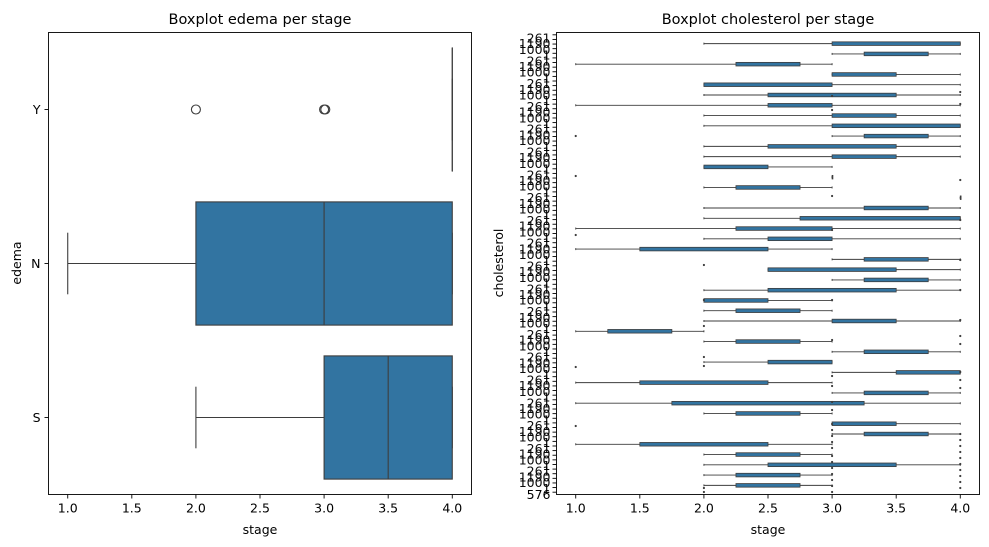  I want to click on y-tick-label: Y, so click(36, 109).